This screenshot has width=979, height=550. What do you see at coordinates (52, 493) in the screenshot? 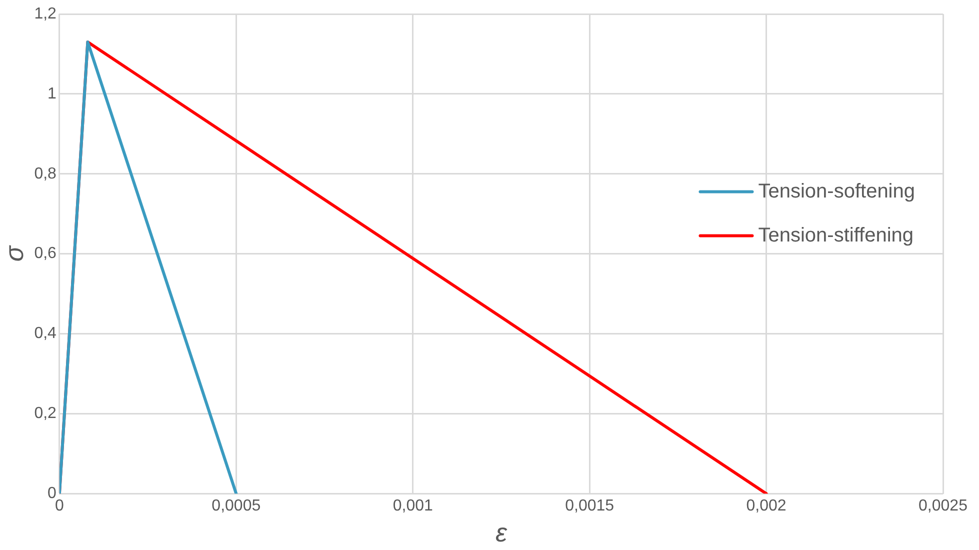
I see `y-tick-label: 0` at bounding box center [52, 493].